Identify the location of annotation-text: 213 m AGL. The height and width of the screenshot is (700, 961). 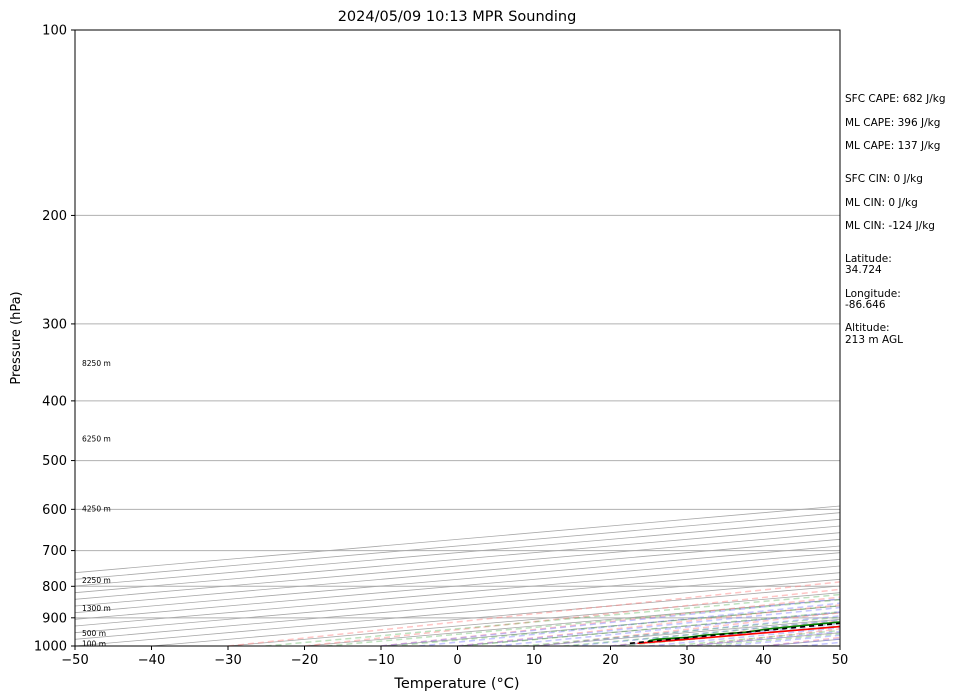
(874, 340).